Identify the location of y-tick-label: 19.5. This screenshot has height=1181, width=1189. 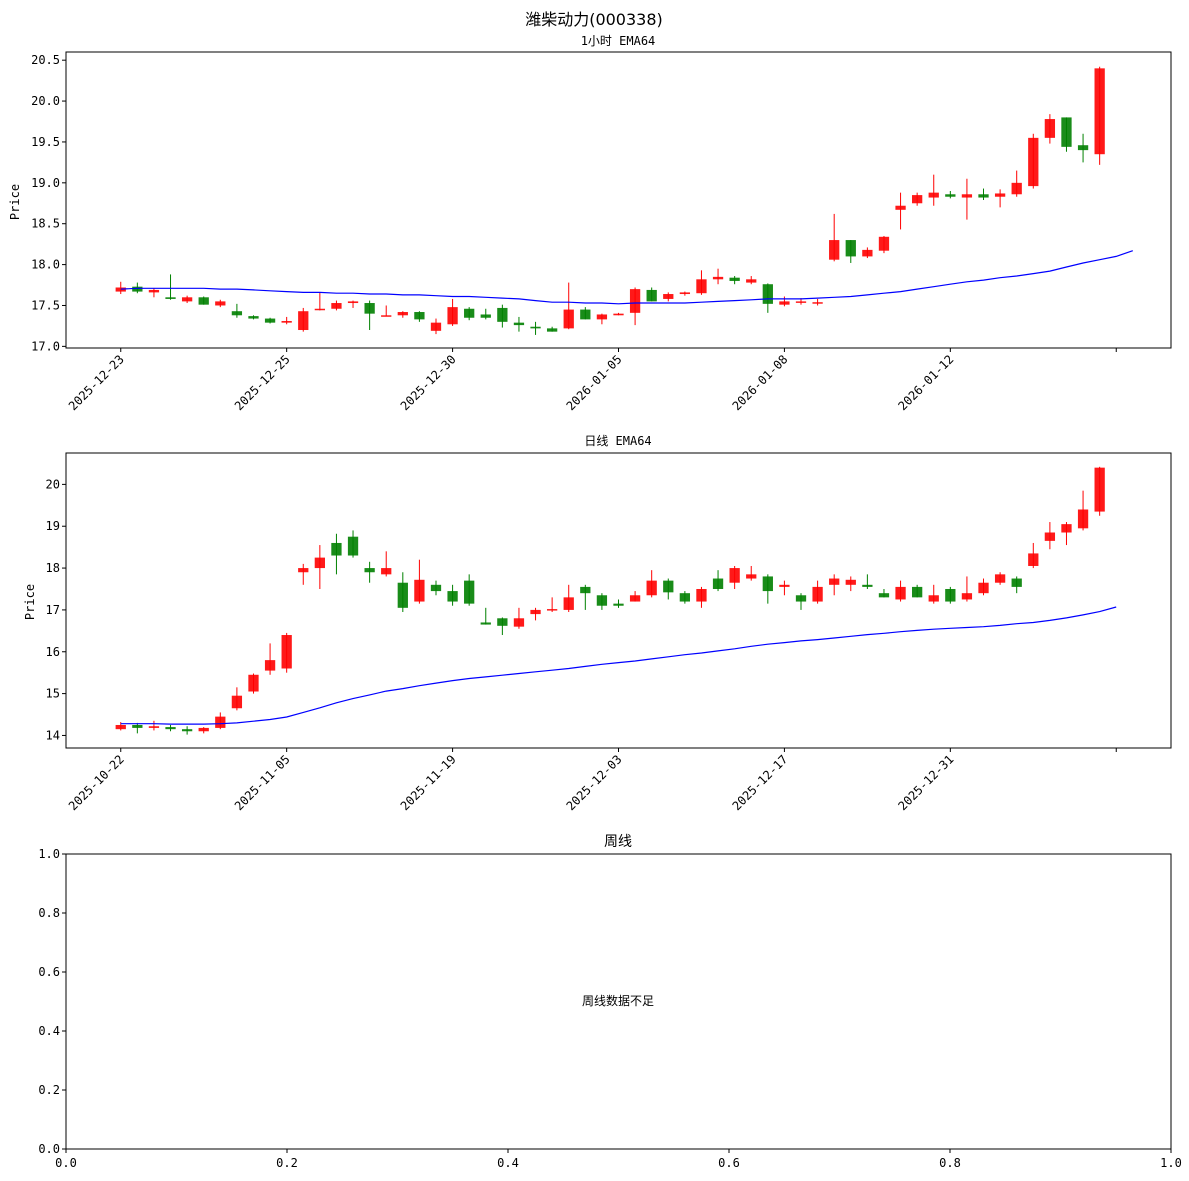
(45, 142).